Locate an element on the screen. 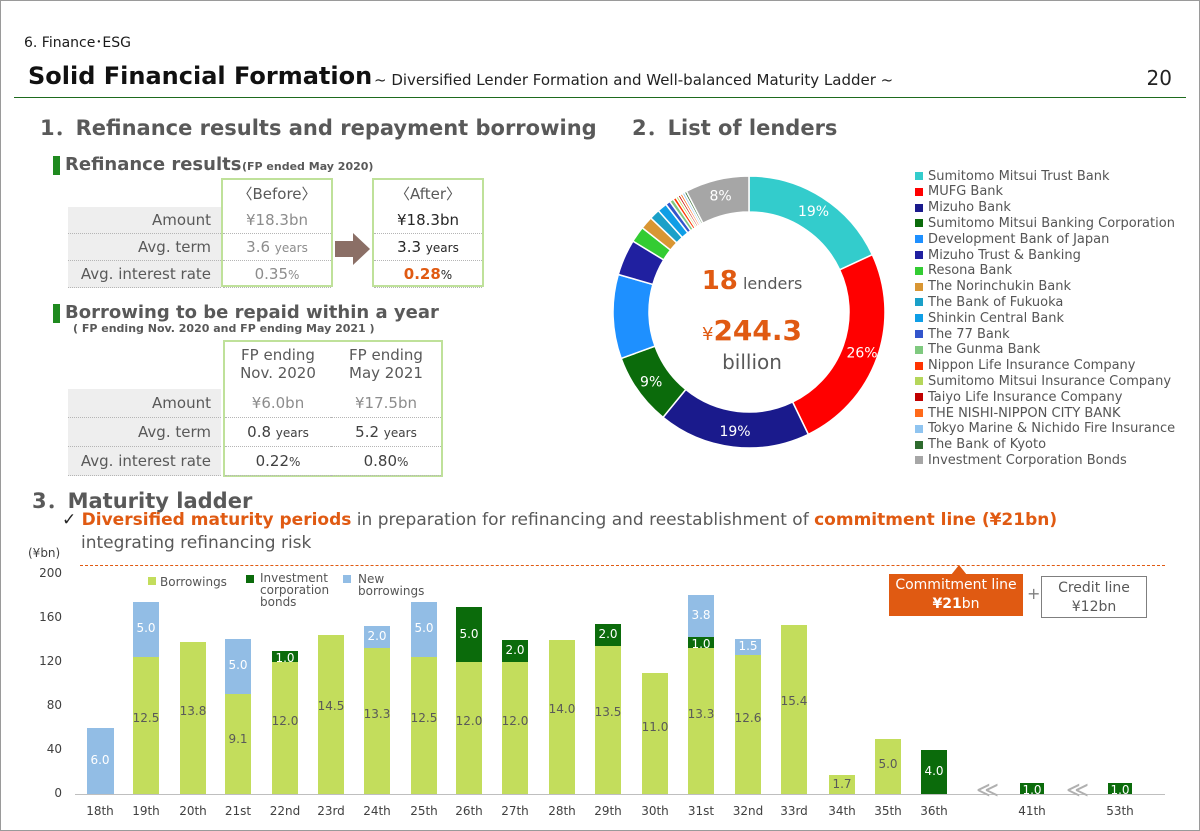 This screenshot has height=831, width=1200. bar-value-label: 11.0 is located at coordinates (655, 727).